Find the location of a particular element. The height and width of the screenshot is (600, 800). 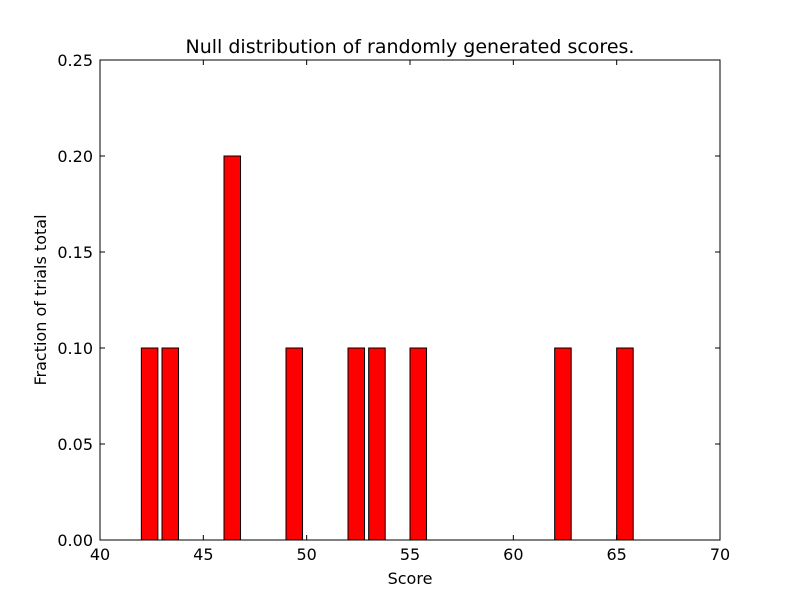

x-tick-label: 70 is located at coordinates (720, 554).